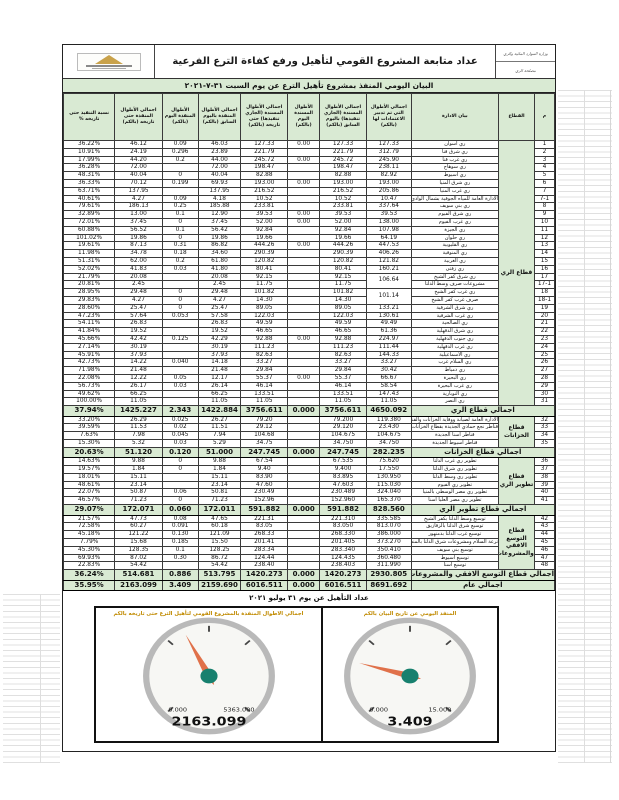 This screenshot has height=800, width=619. What do you see at coordinates (219, 510) in the screenshot?
I see `section-total-value: 172.011` at bounding box center [219, 510].